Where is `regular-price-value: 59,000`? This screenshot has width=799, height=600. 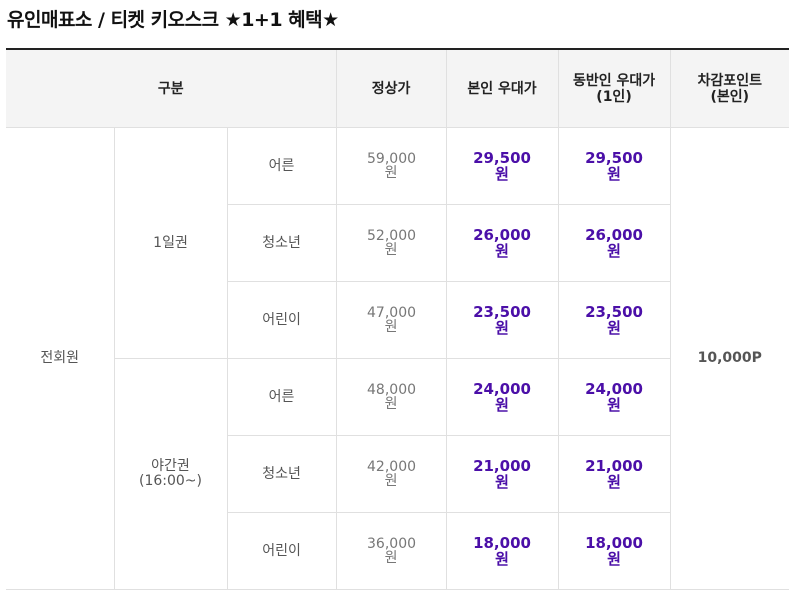
regular-price-value: 59,000 is located at coordinates (392, 158).